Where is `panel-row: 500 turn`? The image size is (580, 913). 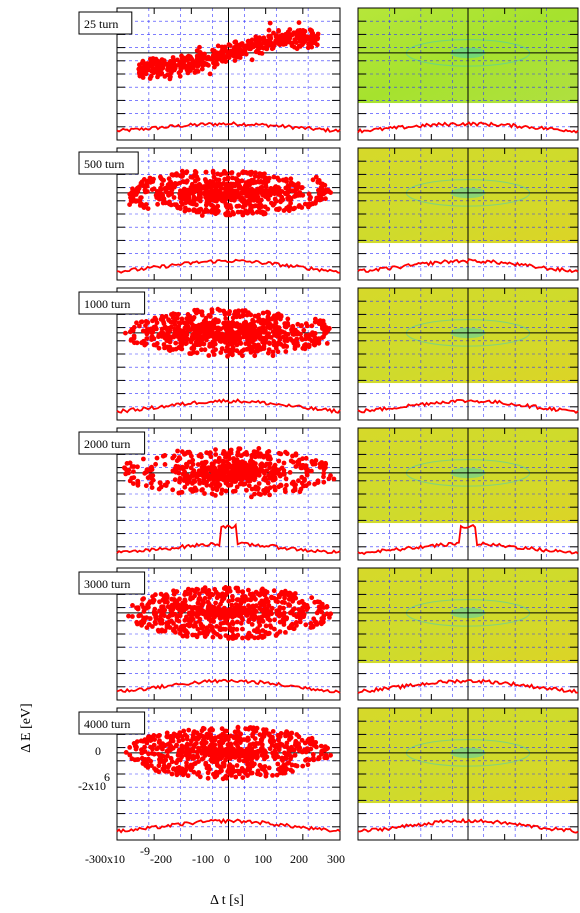 panel-row: 500 turn is located at coordinates (328, 214).